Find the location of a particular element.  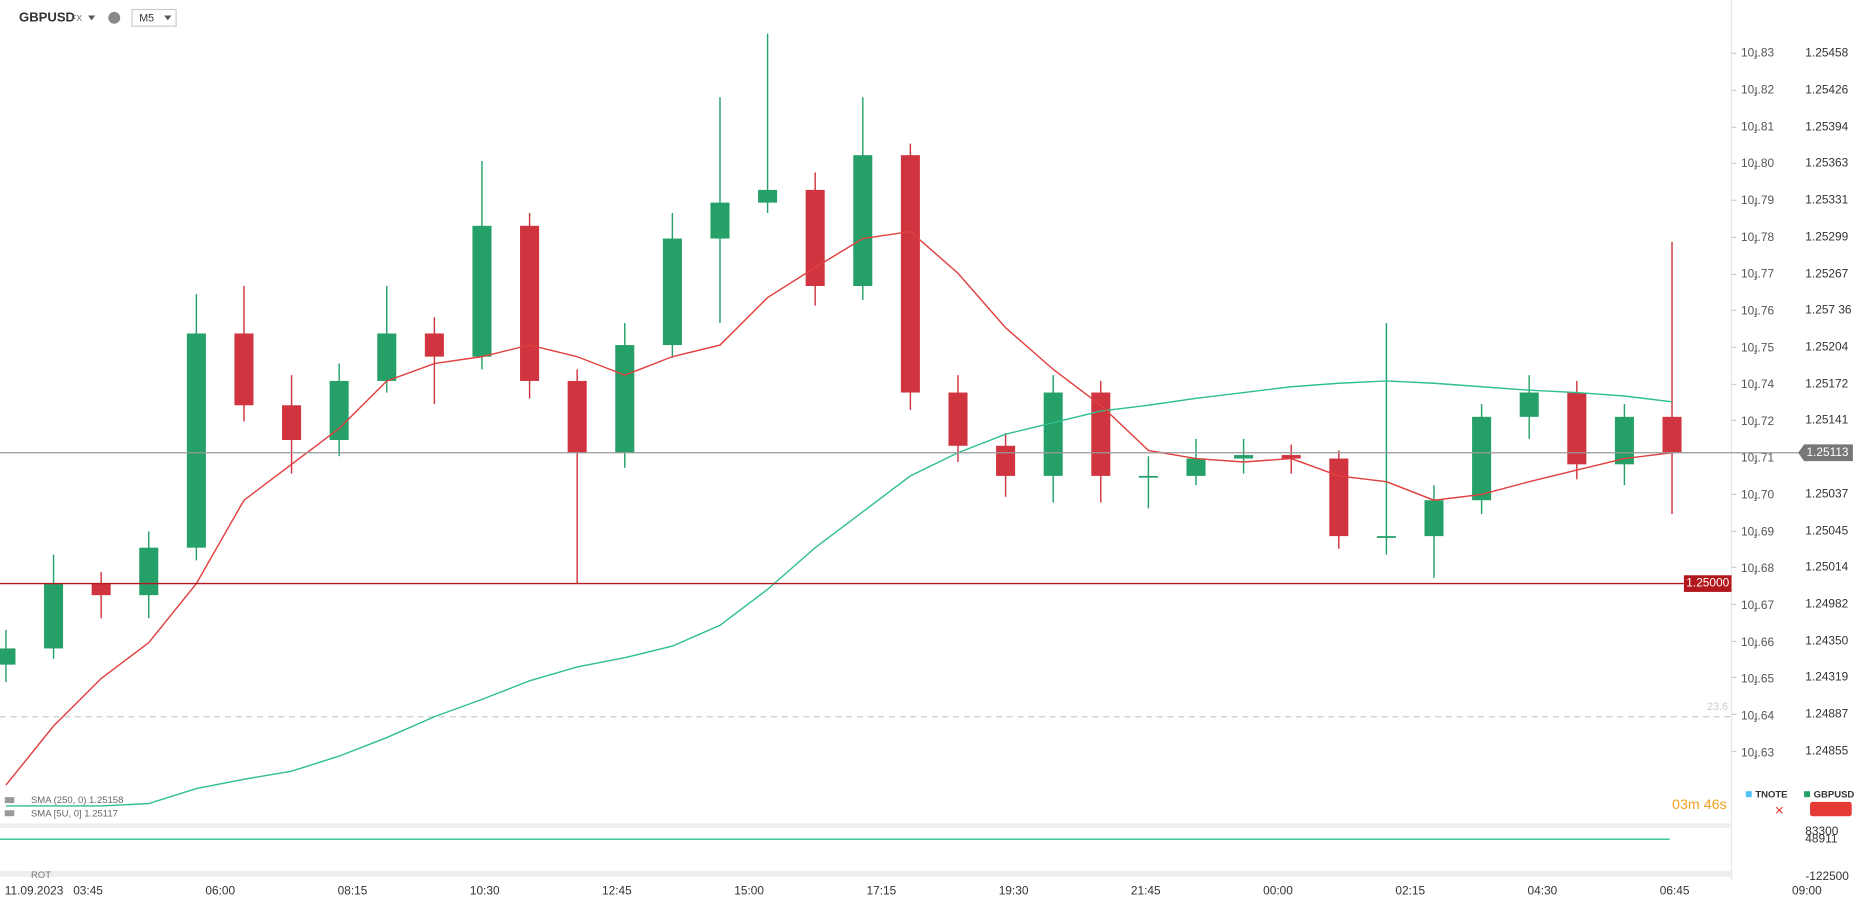

x-tick-label: 00:00 is located at coordinates (1278, 890).